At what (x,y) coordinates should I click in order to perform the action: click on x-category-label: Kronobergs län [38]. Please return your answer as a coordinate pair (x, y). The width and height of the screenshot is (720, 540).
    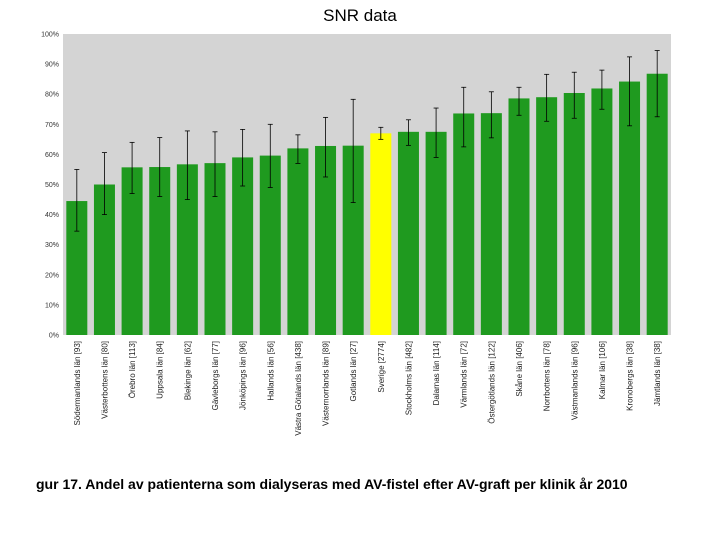
    Looking at the image, I should click on (630, 376).